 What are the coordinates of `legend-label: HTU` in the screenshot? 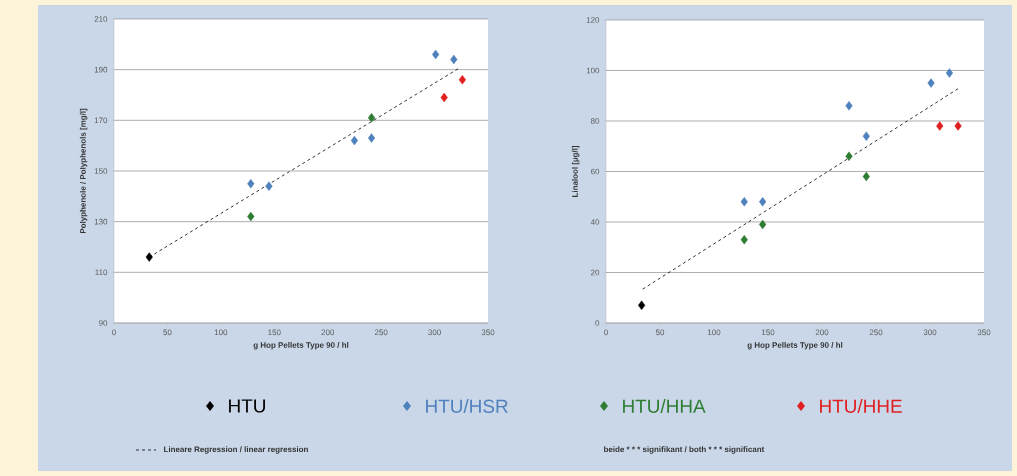 It's located at (247, 406).